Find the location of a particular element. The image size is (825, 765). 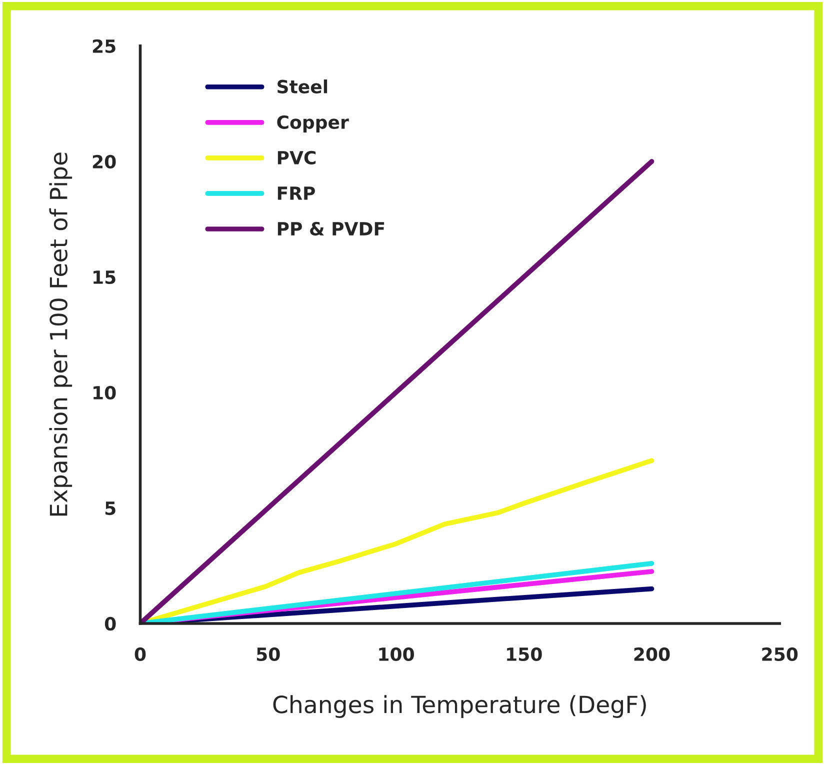

y-tick-label: 5 is located at coordinates (110, 509).